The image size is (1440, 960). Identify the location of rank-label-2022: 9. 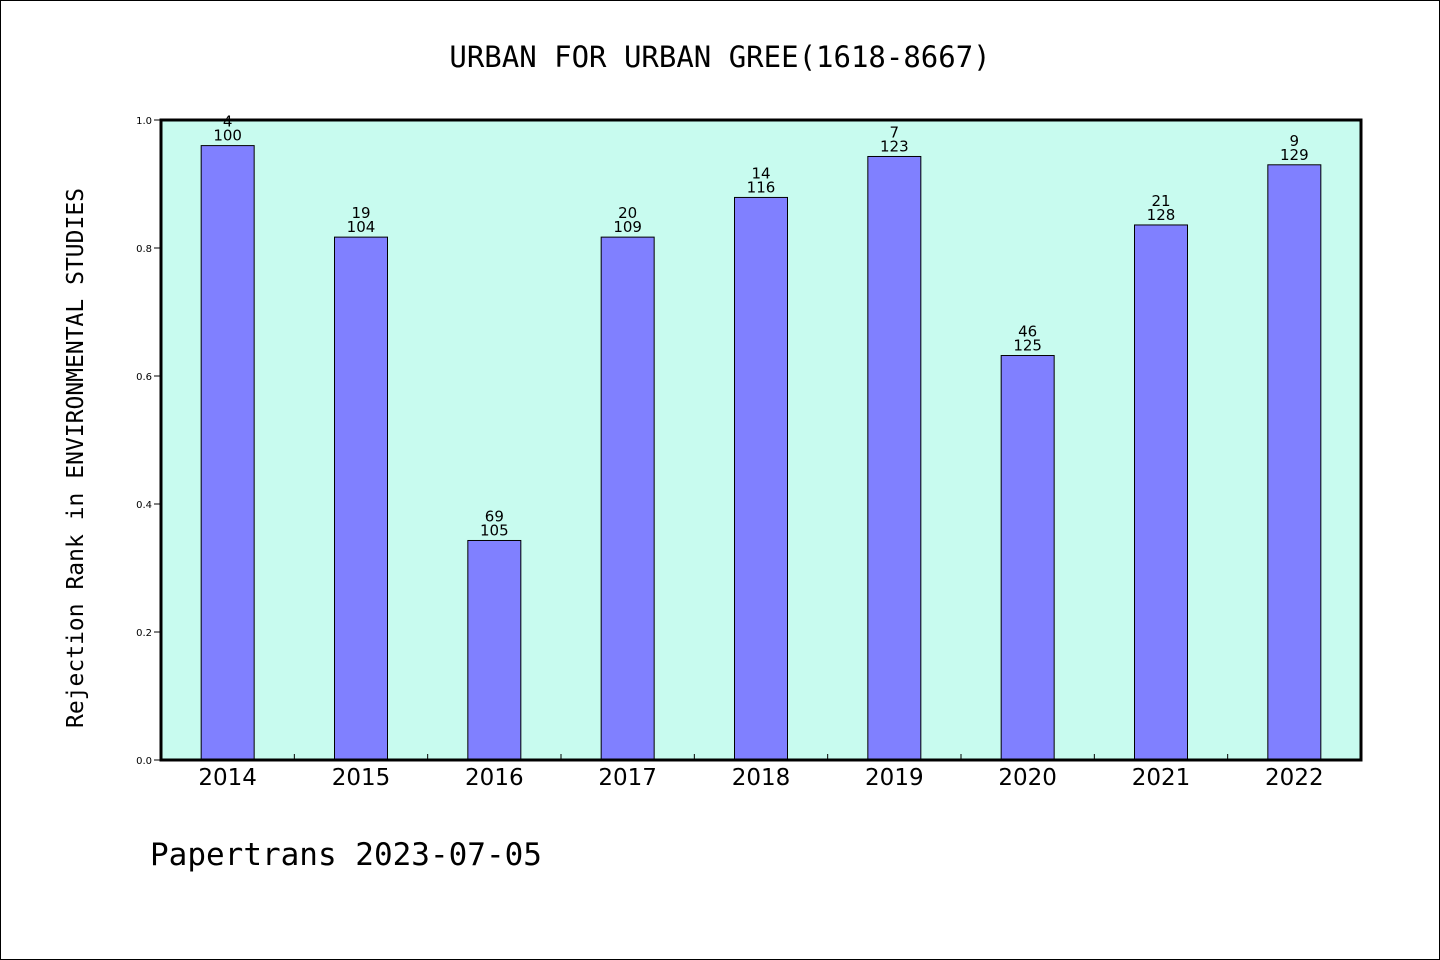
(1295, 141).